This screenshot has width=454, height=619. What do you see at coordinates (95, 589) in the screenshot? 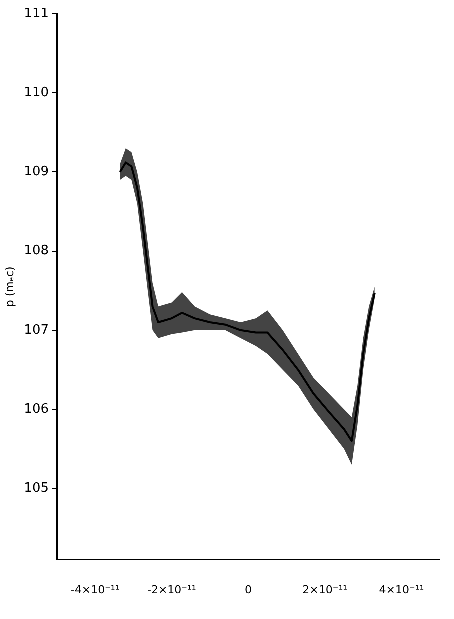
I see `x-tick-label: -4×10⁻¹¹` at bounding box center [95, 589].